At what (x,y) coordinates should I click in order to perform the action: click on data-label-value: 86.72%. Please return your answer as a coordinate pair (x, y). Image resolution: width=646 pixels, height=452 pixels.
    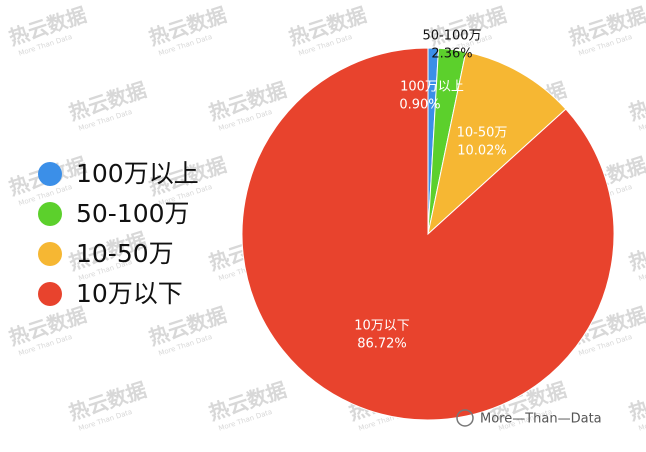
    Looking at the image, I should click on (382, 344).